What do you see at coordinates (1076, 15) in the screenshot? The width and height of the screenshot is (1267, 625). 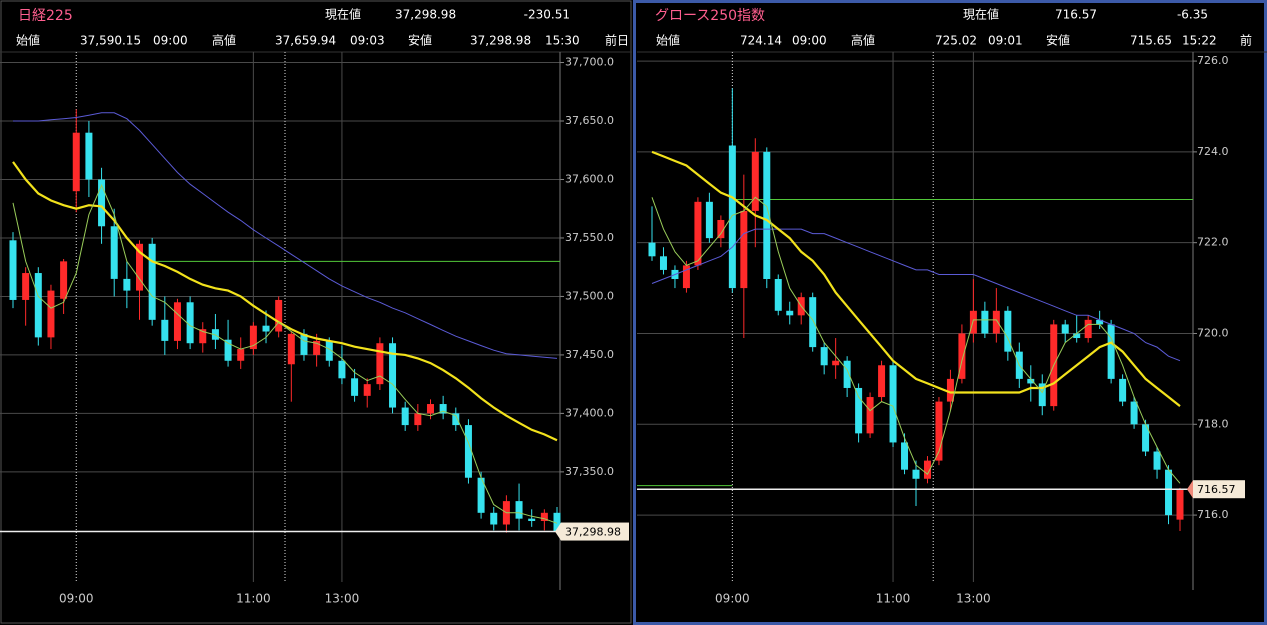 I see `current-value: 716.57` at bounding box center [1076, 15].